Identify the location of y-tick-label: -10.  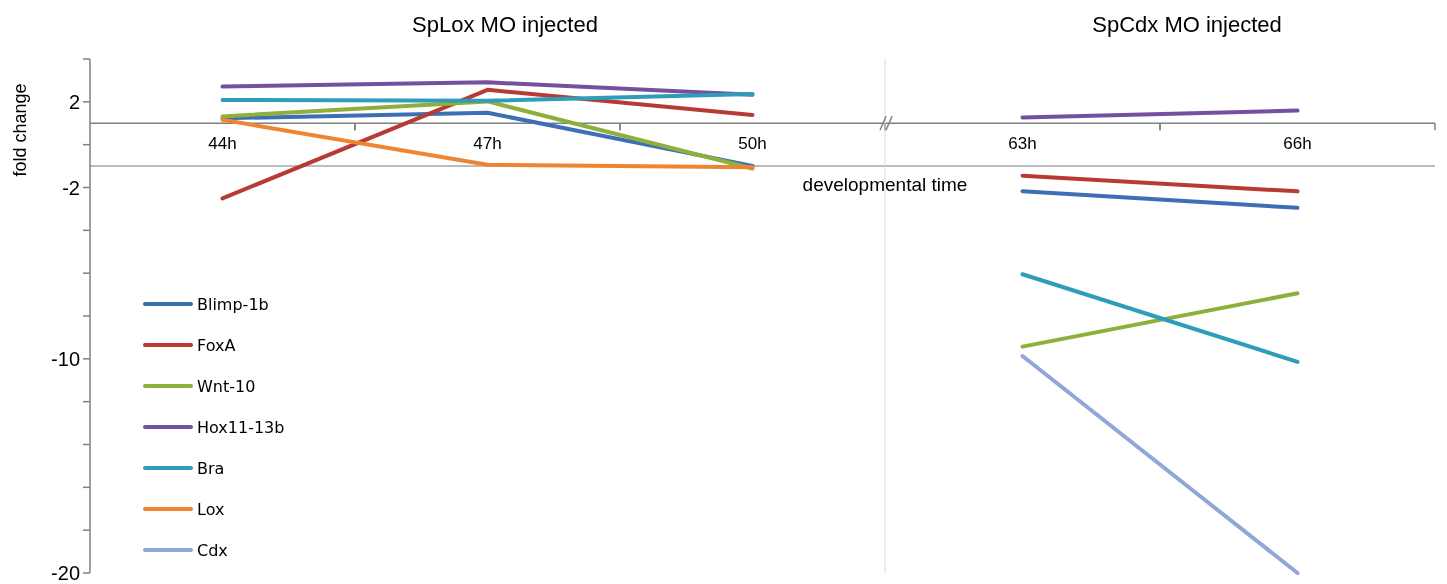
(65, 358).